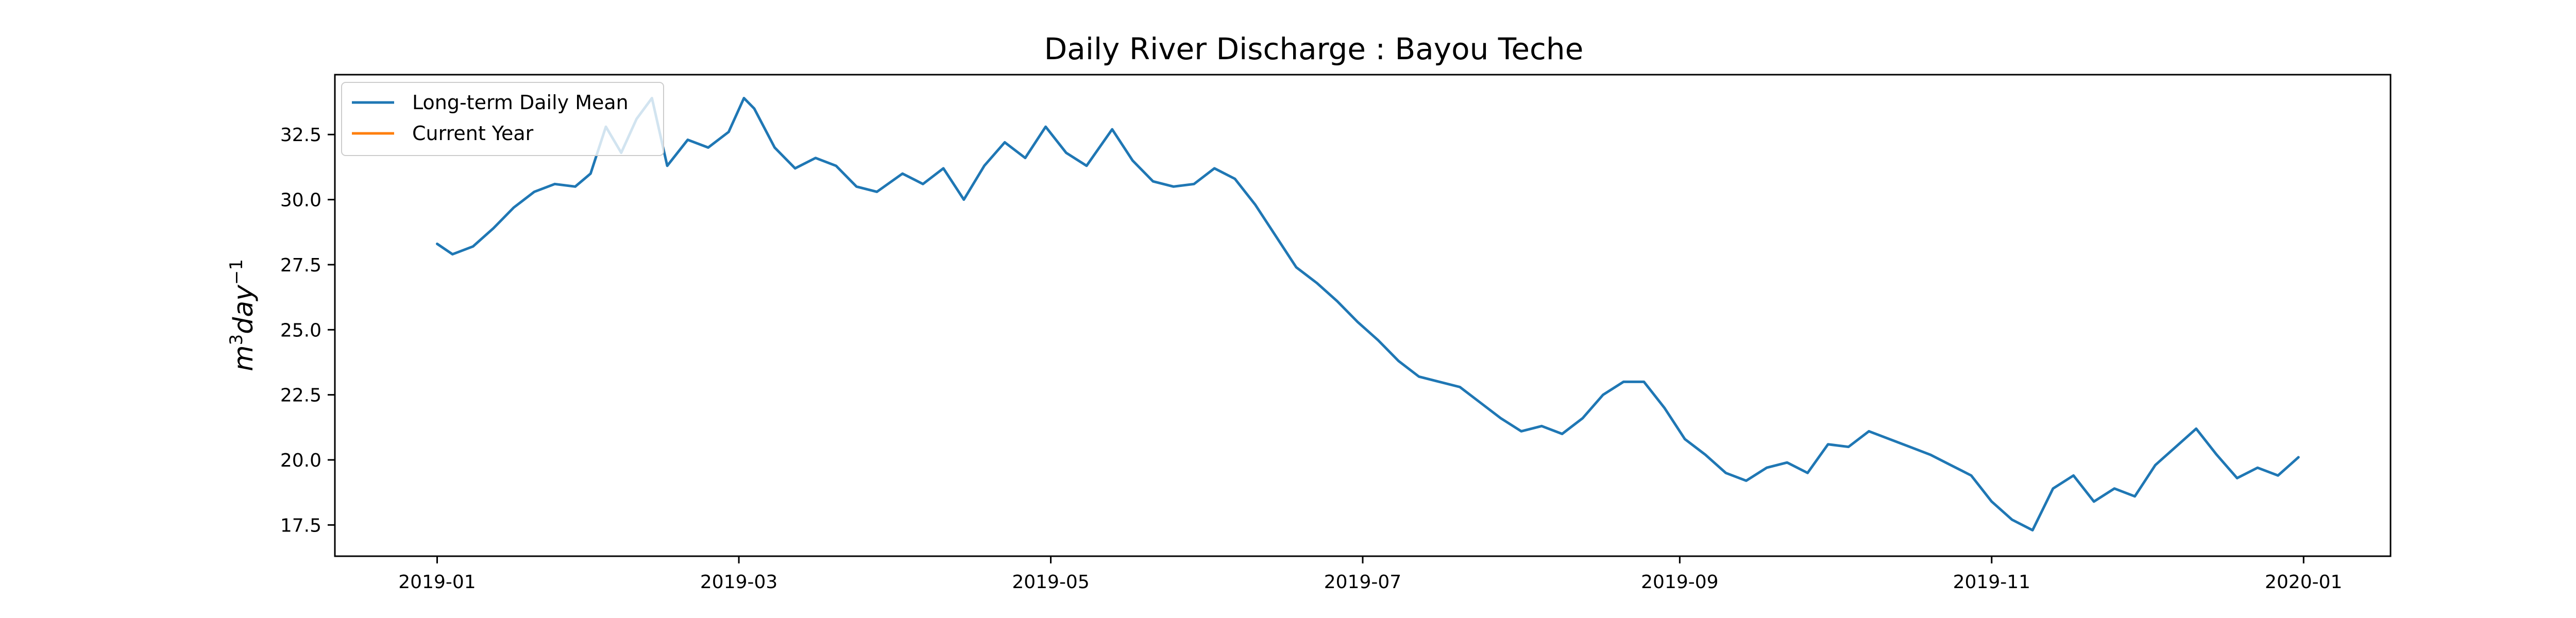  Describe the element at coordinates (1679, 582) in the screenshot. I see `x-tick-label: 2019-09` at that location.